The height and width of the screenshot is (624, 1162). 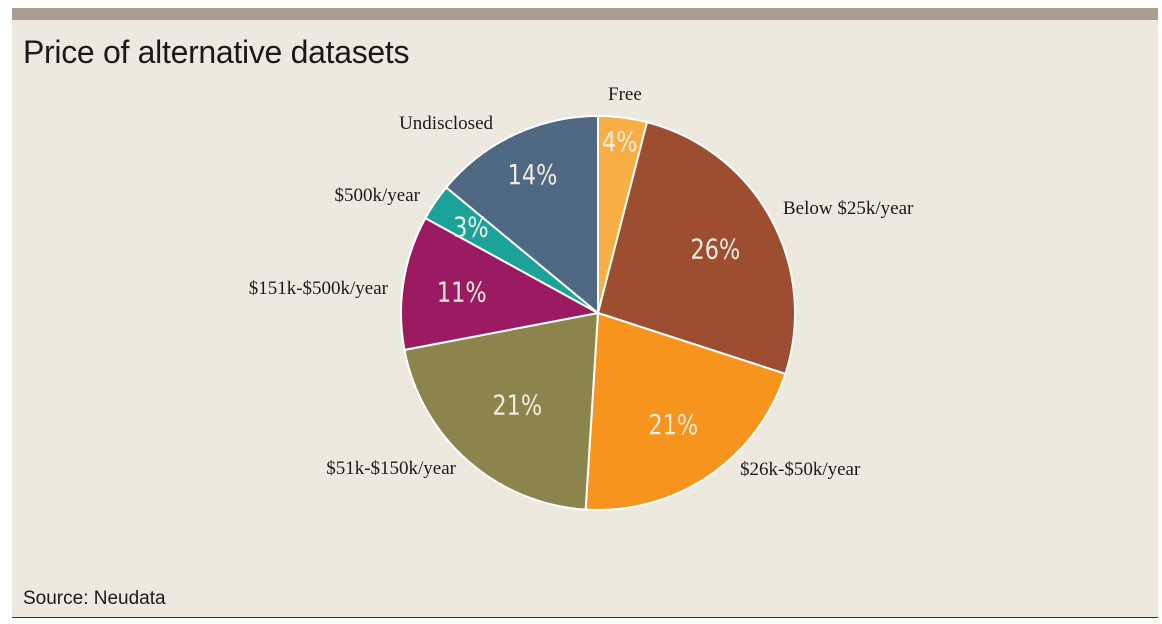 I want to click on category-label-1: Below $25k/year, so click(x=848, y=208).